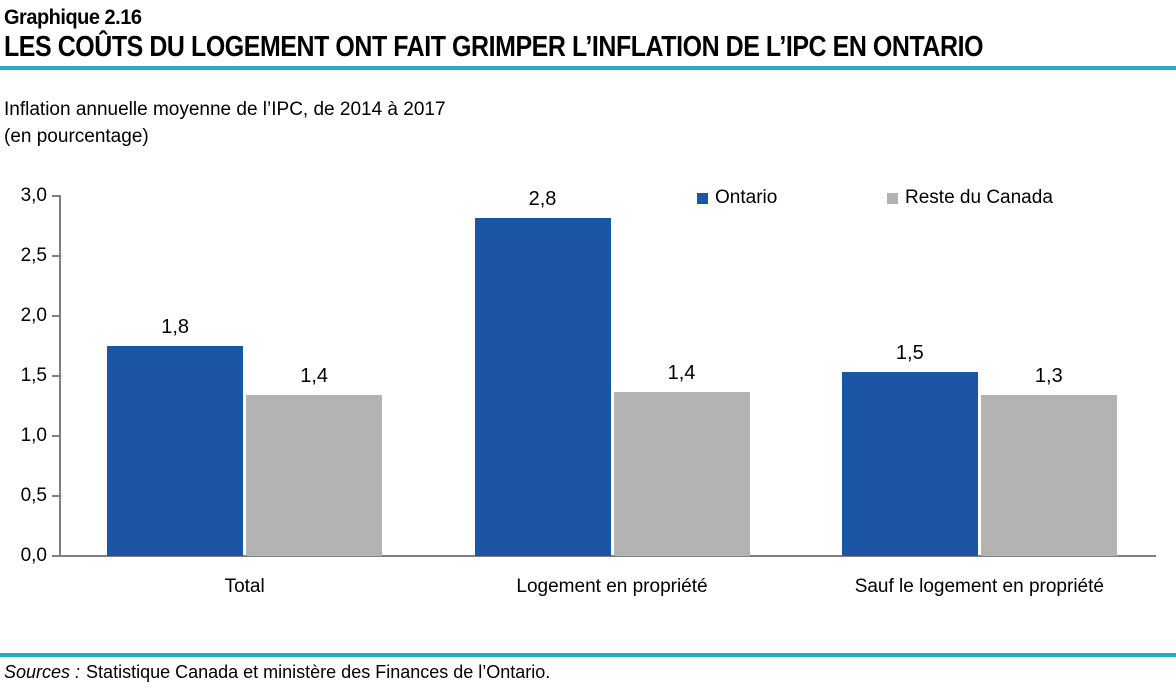 This screenshot has height=696, width=1176. What do you see at coordinates (979, 586) in the screenshot?
I see `x-axis-category-label-sauf-le-logement-en-propriete: Sauf le logement en propriété` at bounding box center [979, 586].